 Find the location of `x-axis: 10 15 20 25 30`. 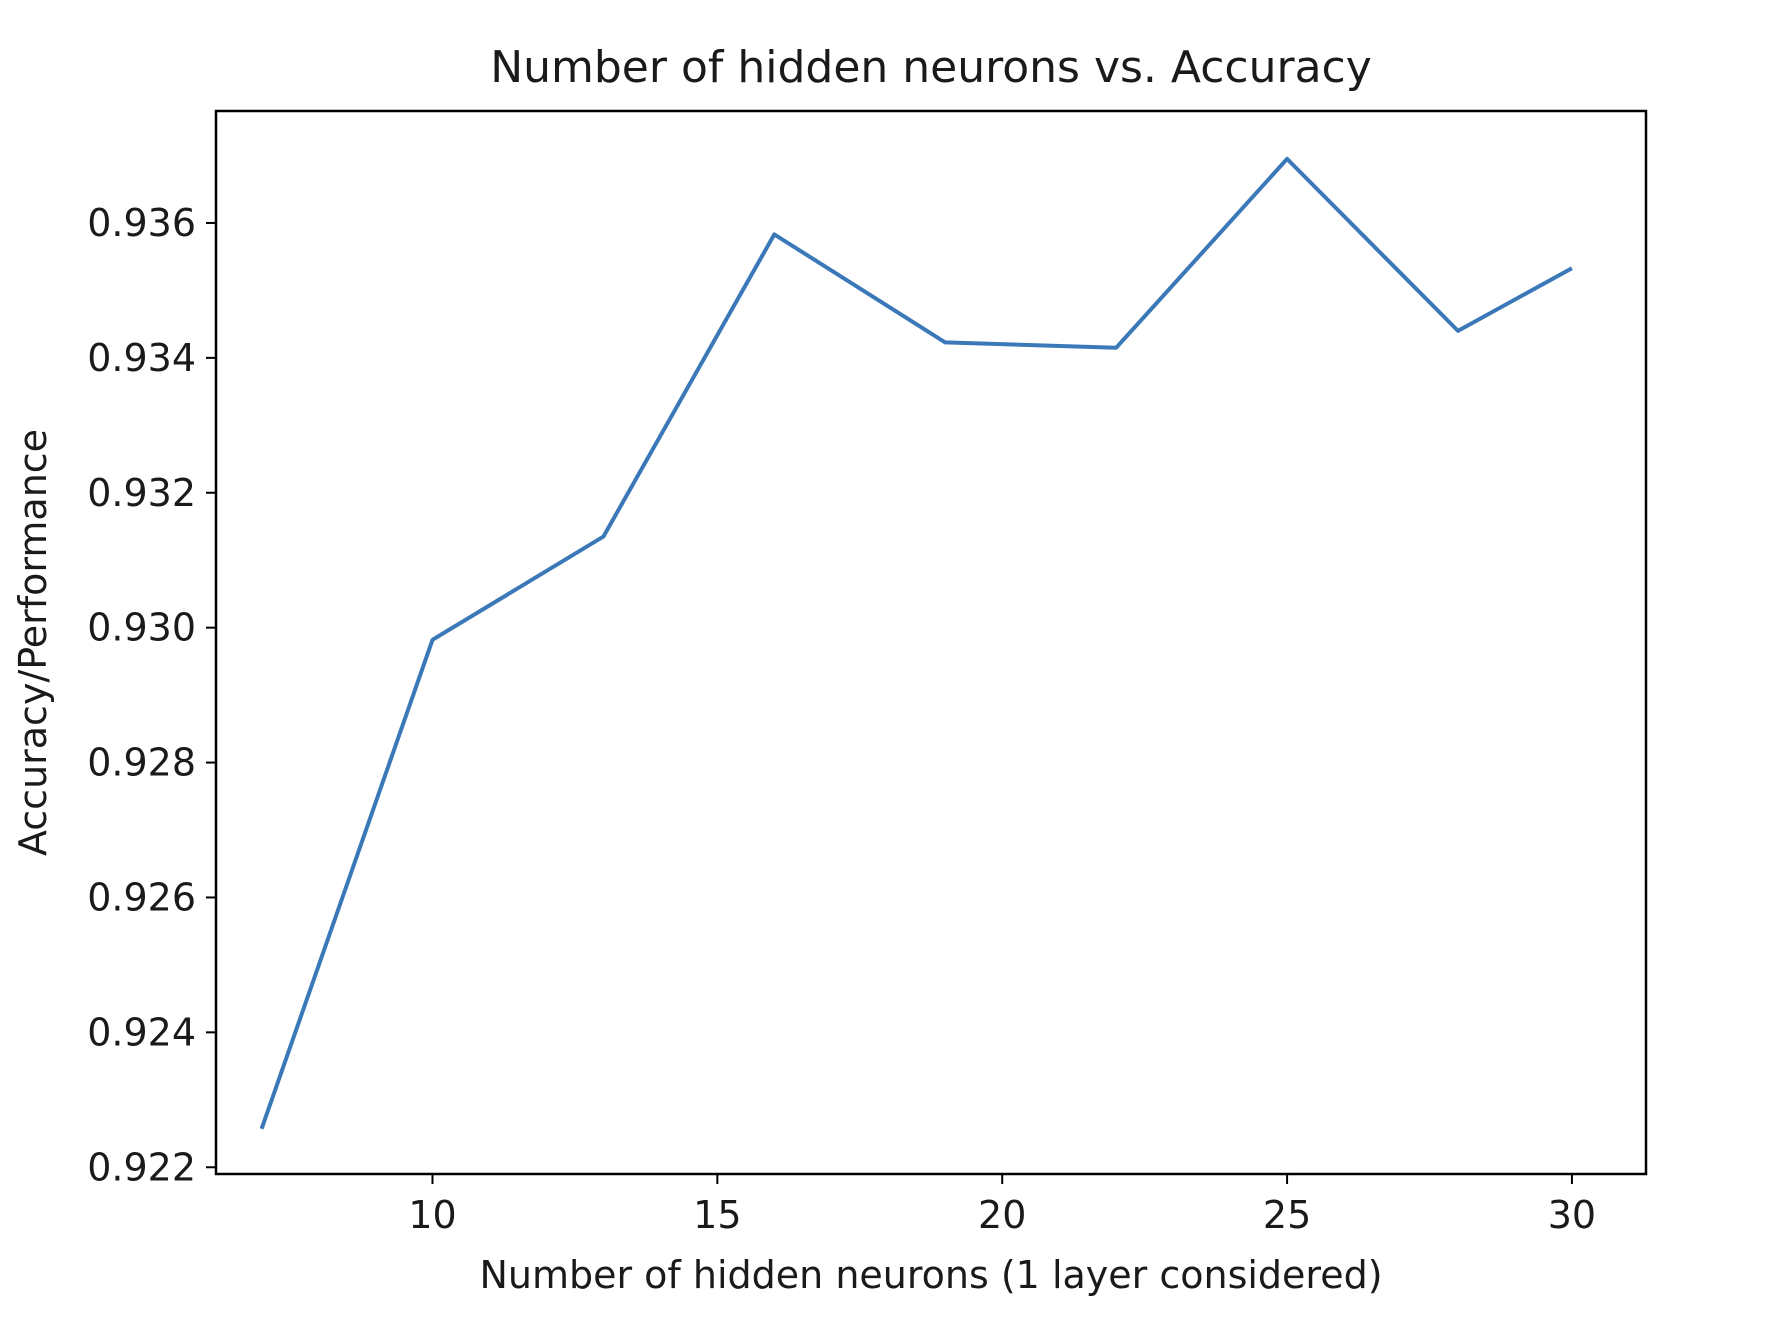

x-axis: 10 15 20 25 30 is located at coordinates (1002, 1205).